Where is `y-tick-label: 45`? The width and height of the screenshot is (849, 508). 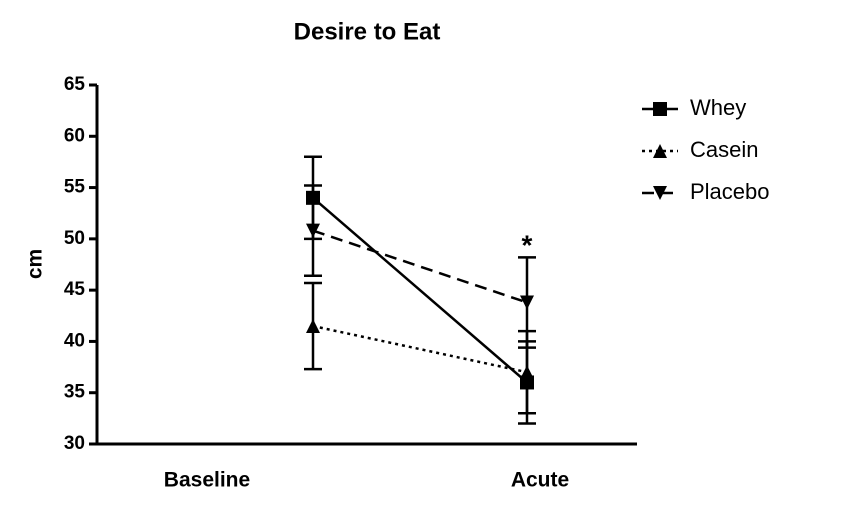
y-tick-label: 45 is located at coordinates (75, 289).